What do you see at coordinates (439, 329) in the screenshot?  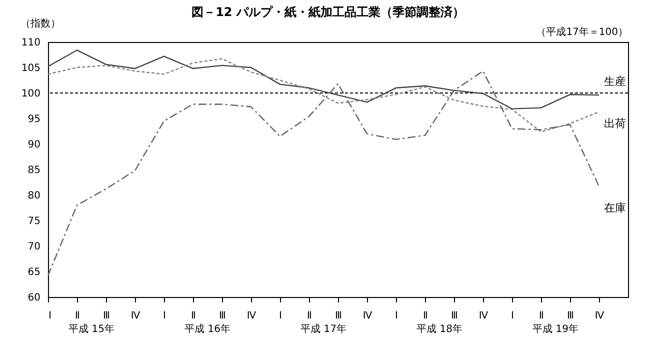 I see `text: 平成 18年` at bounding box center [439, 329].